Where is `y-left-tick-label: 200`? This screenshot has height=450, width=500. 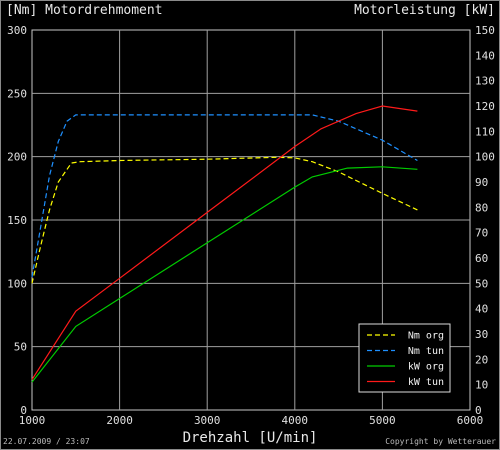
y-left-tick-label: 200 is located at coordinates (17, 157).